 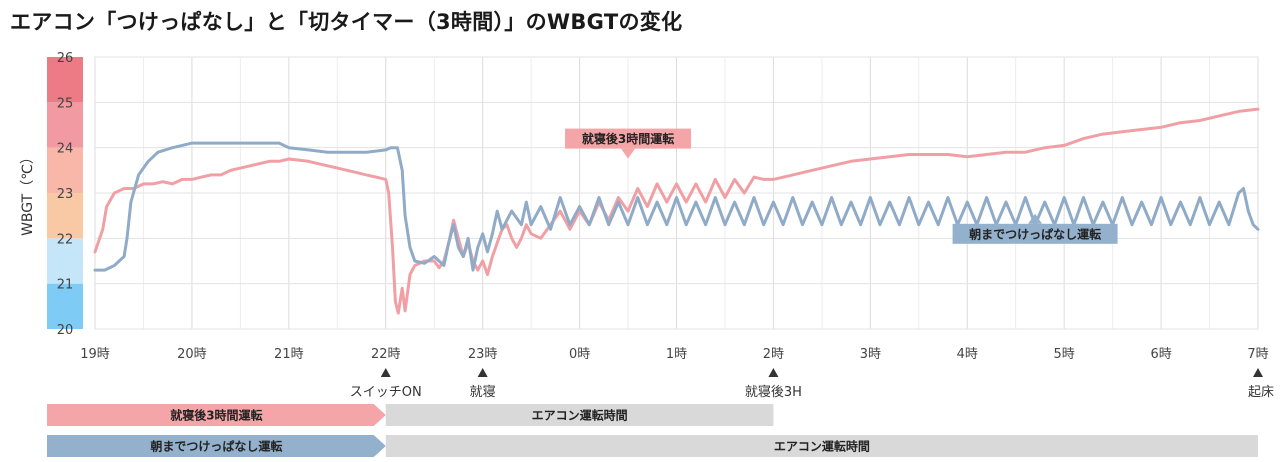 I want to click on y-tick-label: 23, so click(x=65, y=194).